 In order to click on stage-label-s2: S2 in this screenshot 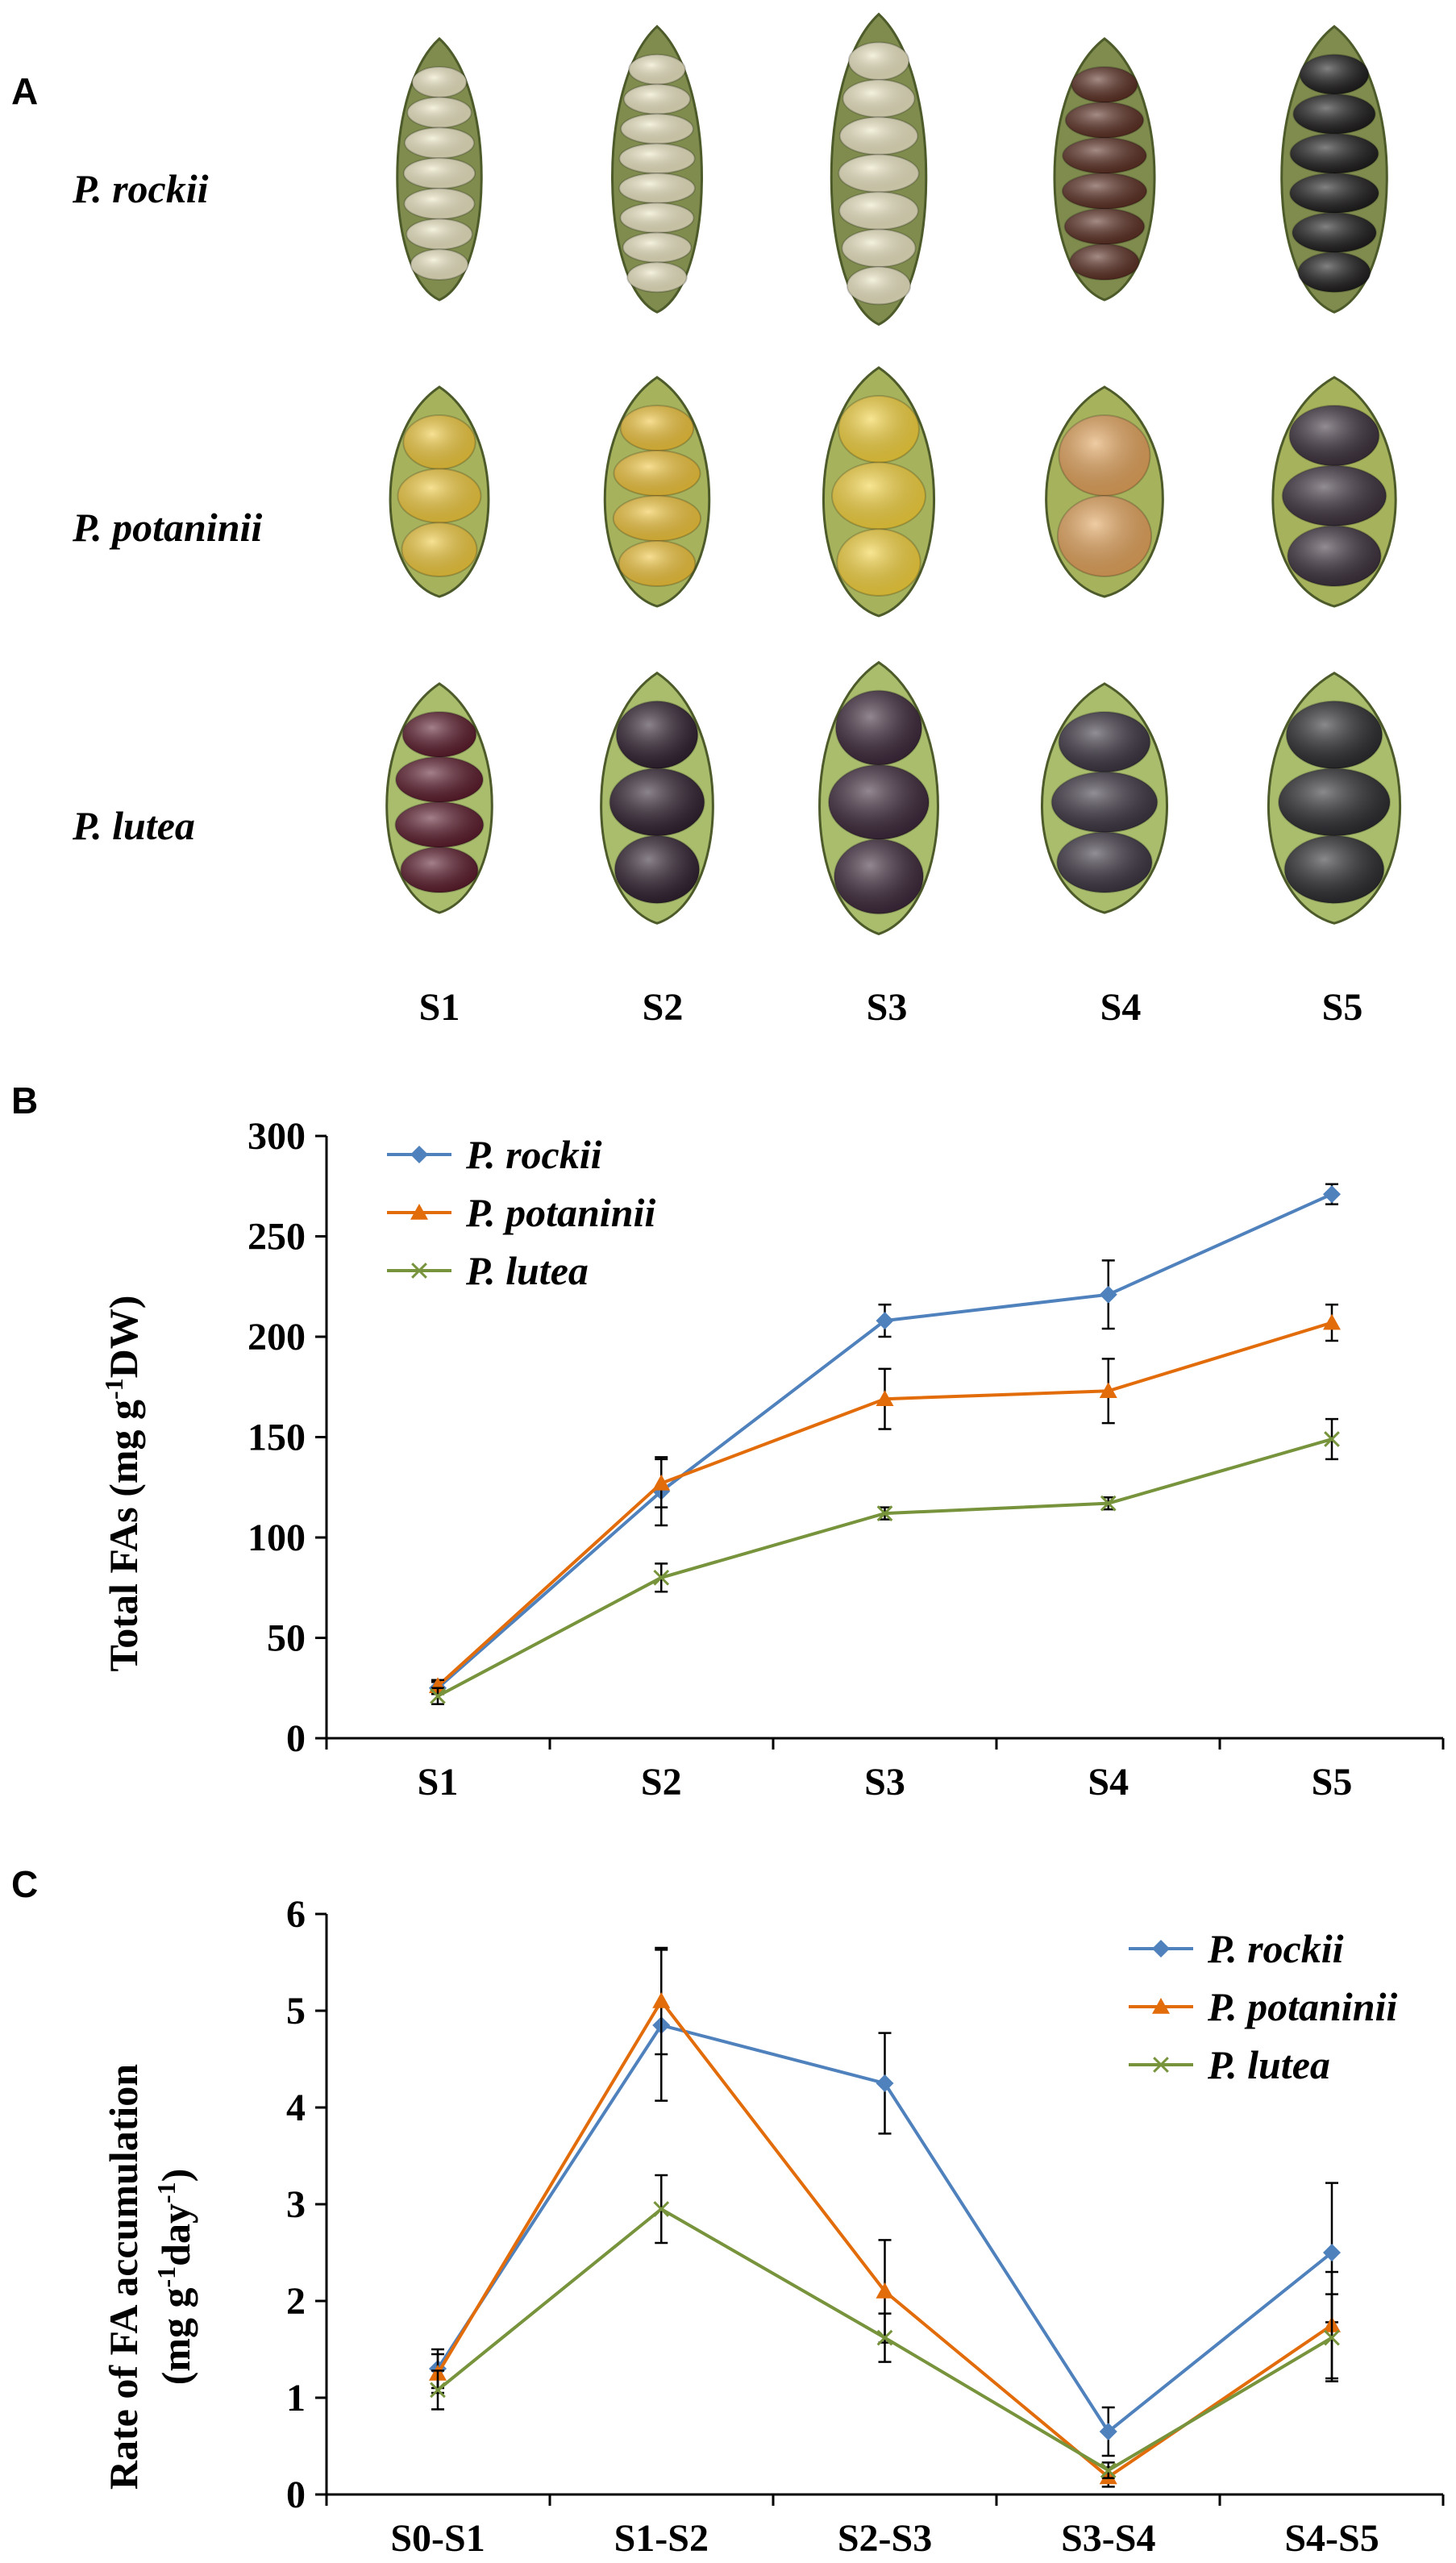, I will do `click(663, 1007)`.